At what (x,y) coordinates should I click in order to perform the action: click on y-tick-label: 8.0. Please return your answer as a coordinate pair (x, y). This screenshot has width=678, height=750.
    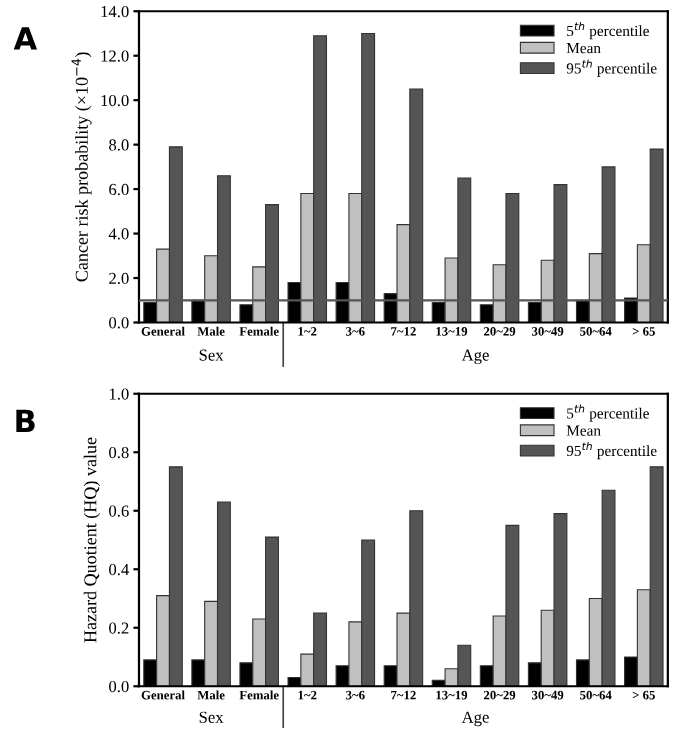
    Looking at the image, I should click on (119, 145).